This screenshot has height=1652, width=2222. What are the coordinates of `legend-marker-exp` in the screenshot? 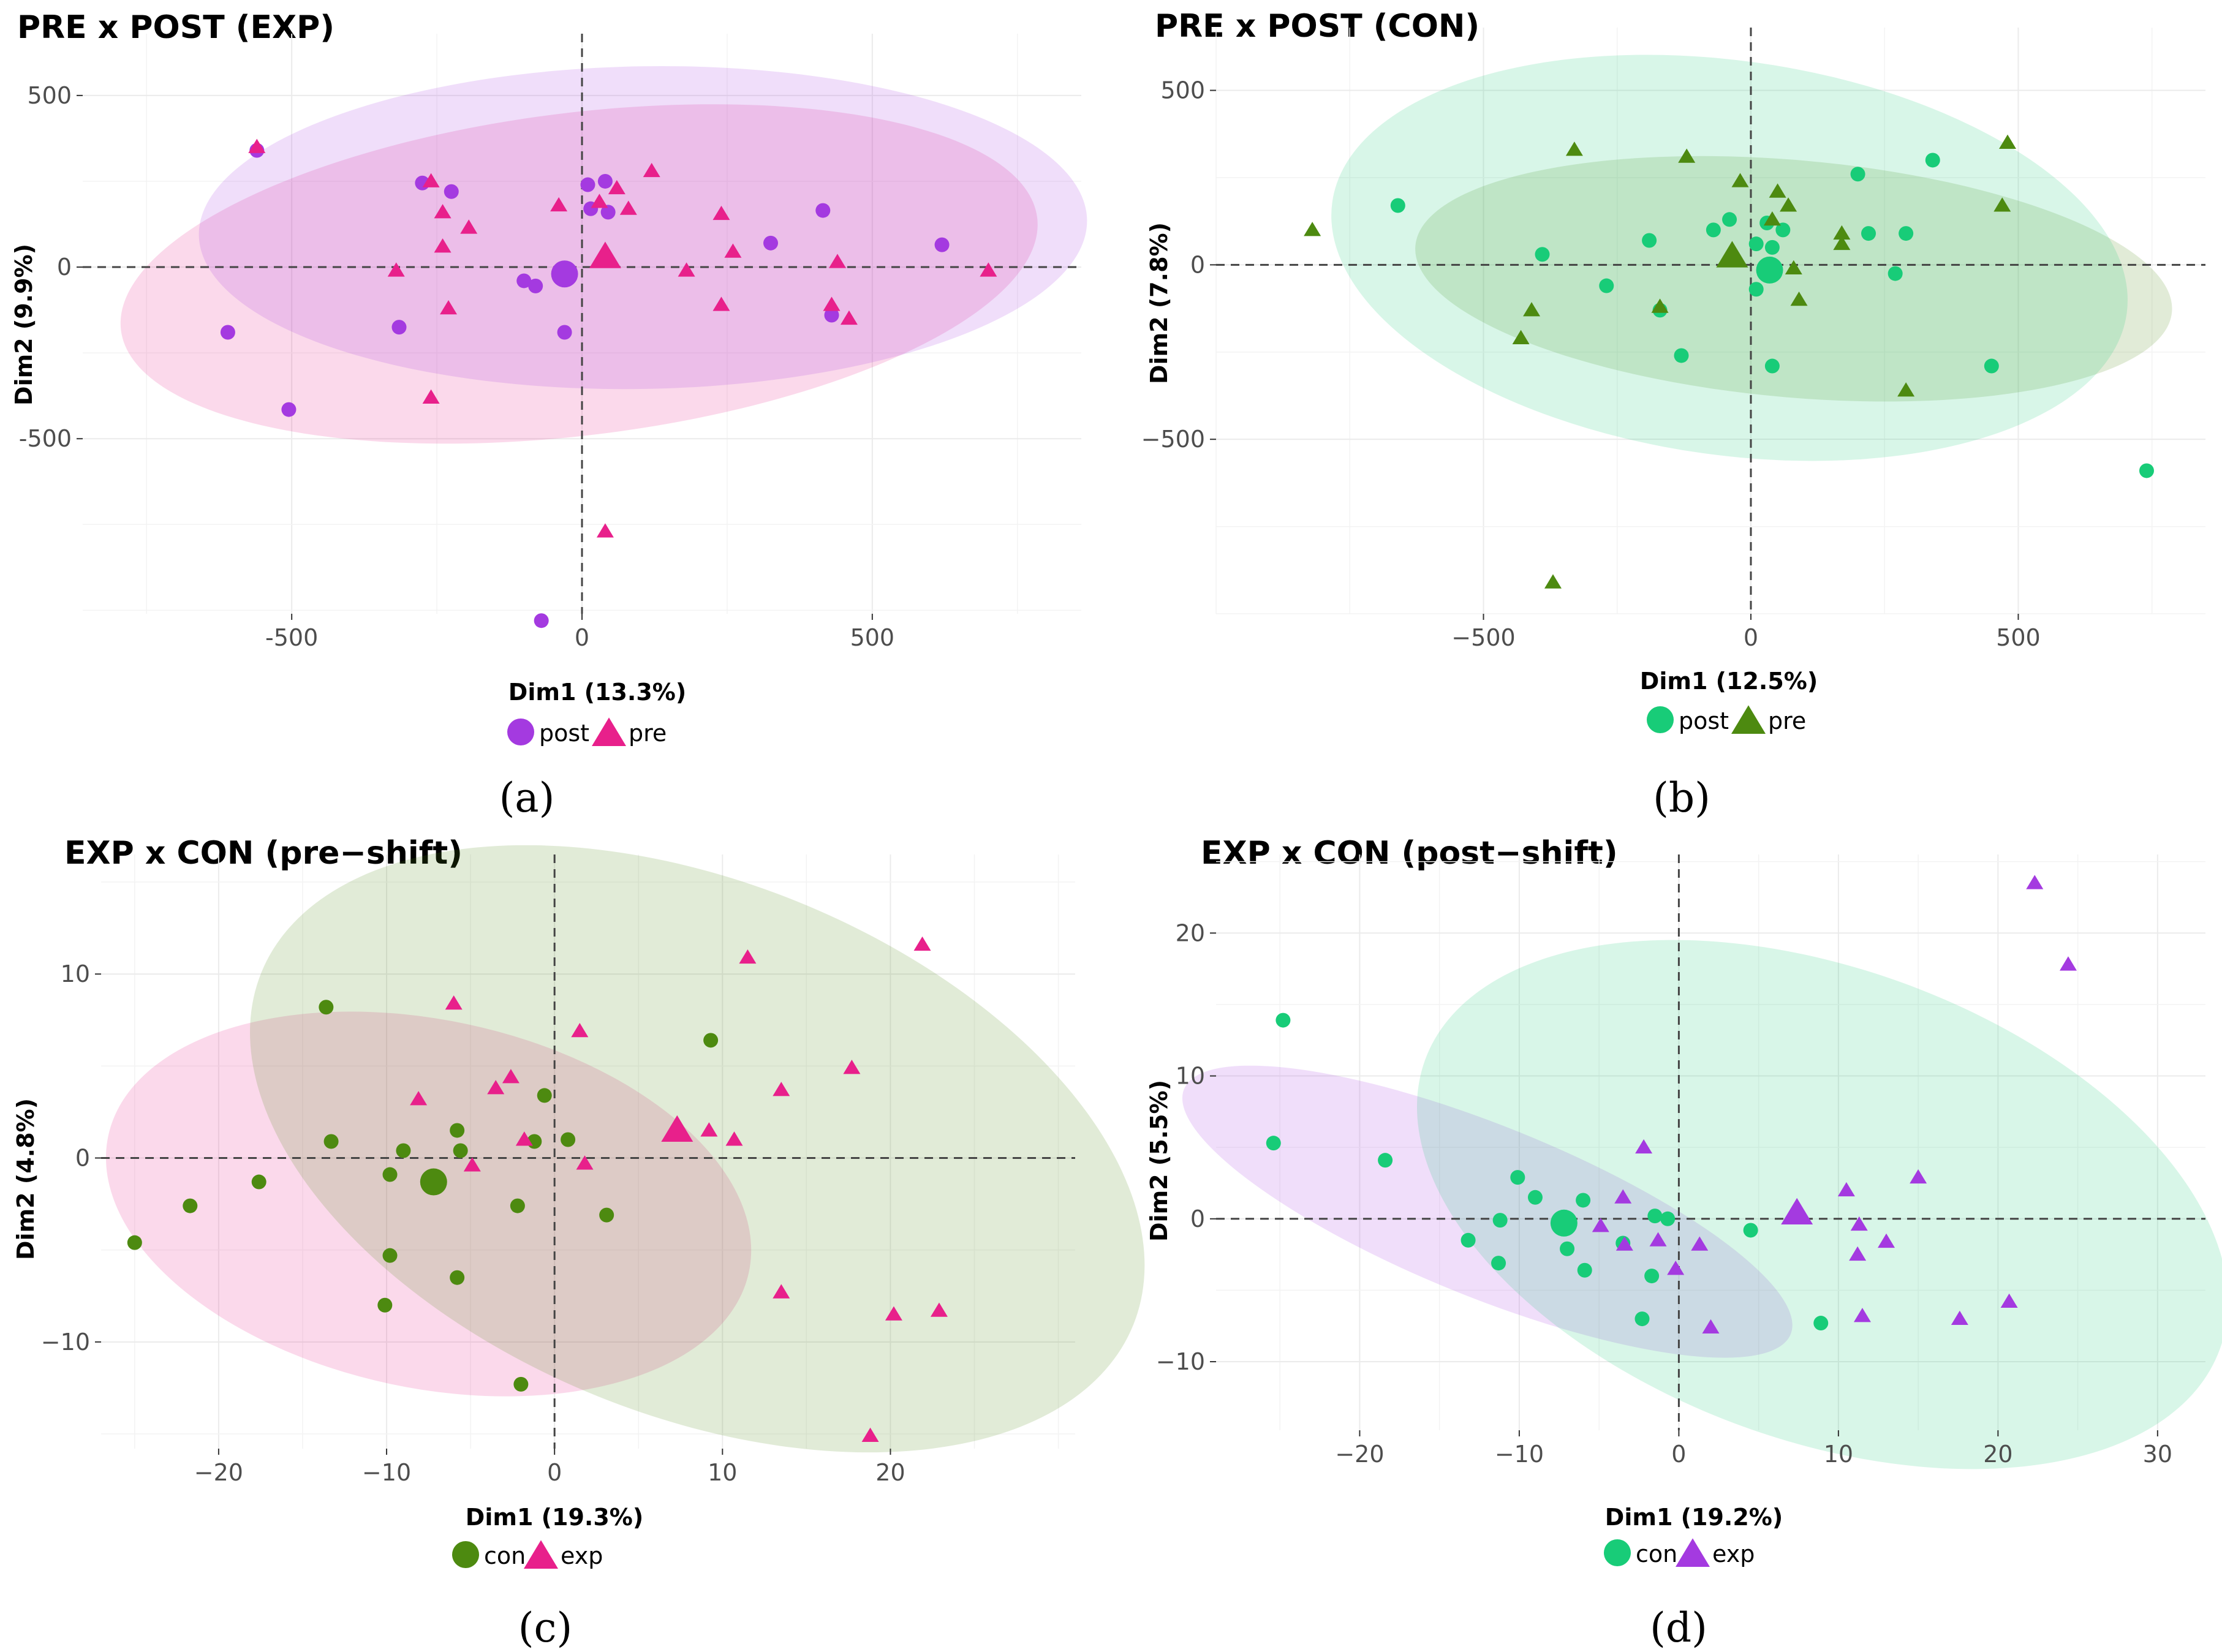 It's located at (541, 1554).